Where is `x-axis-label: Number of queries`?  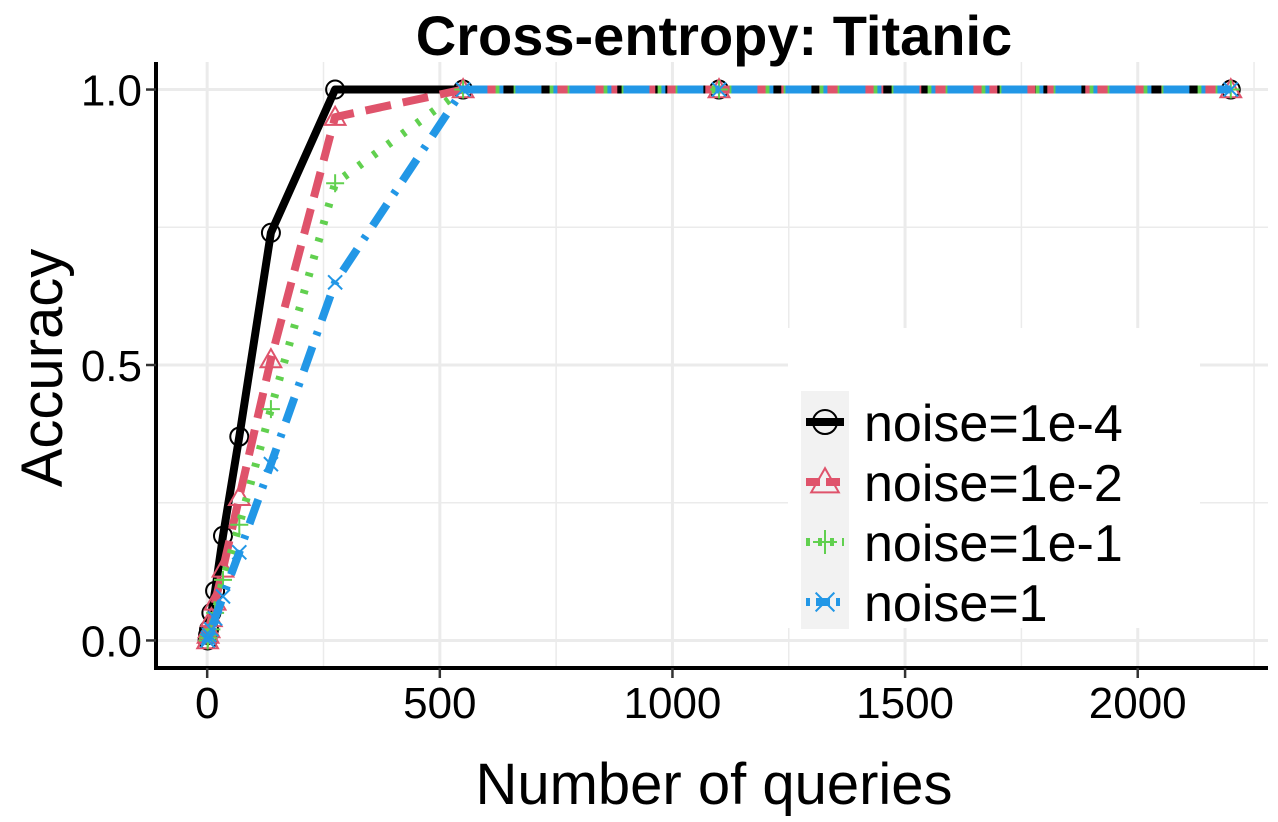 x-axis-label: Number of queries is located at coordinates (713, 784).